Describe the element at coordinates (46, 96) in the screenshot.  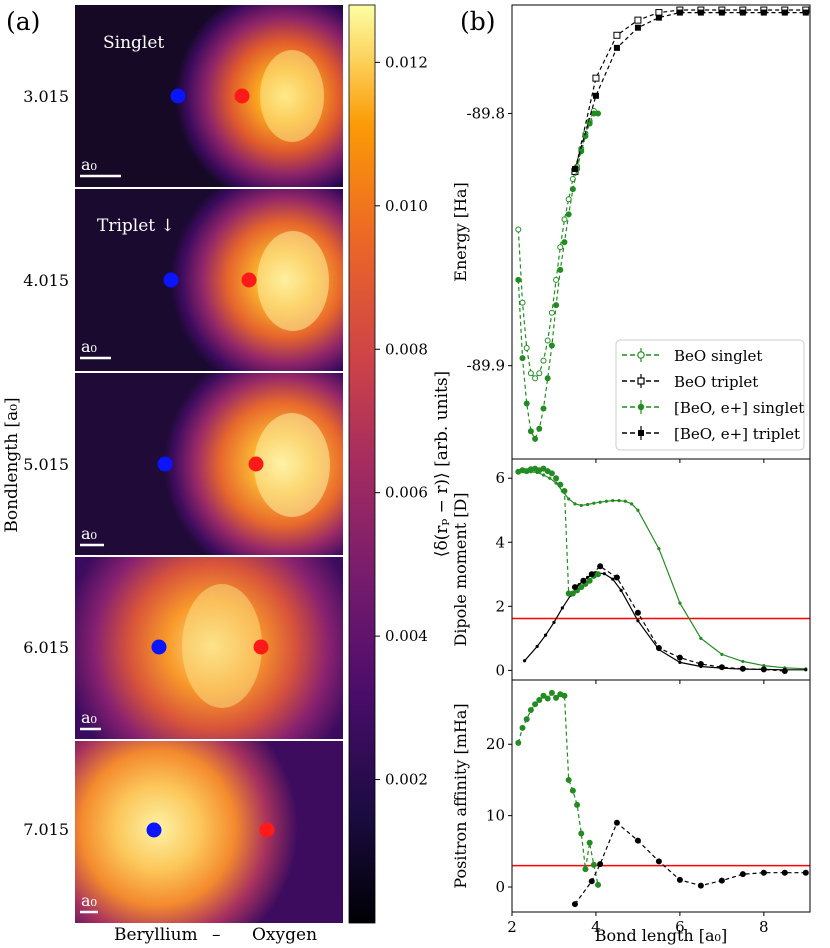
I see `row-label: 3.015` at that location.